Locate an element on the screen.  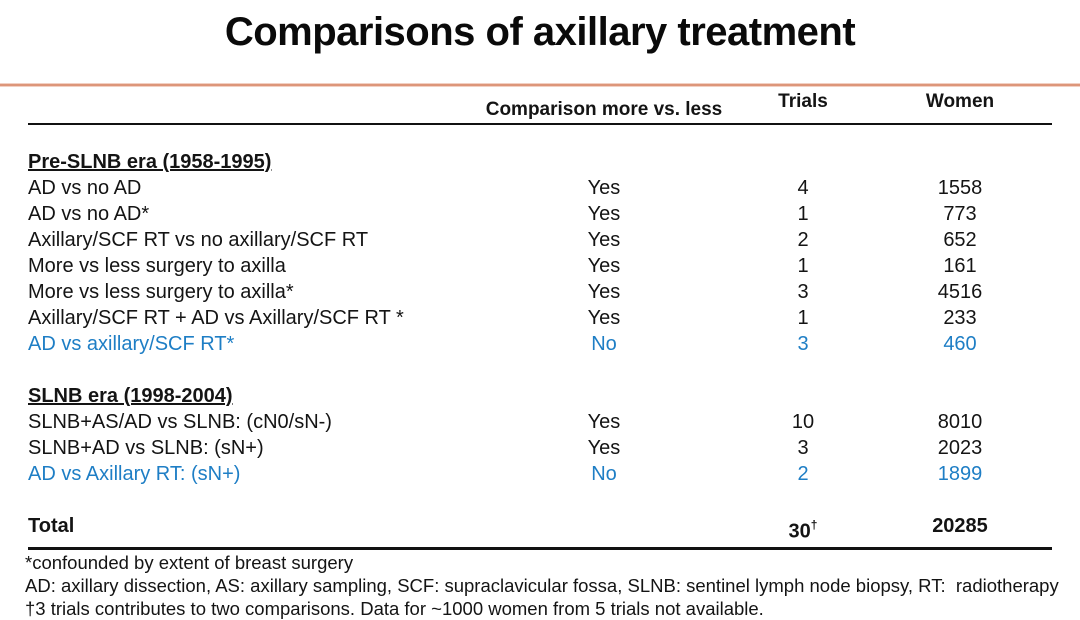
cell-women: 161 is located at coordinates (960, 266).